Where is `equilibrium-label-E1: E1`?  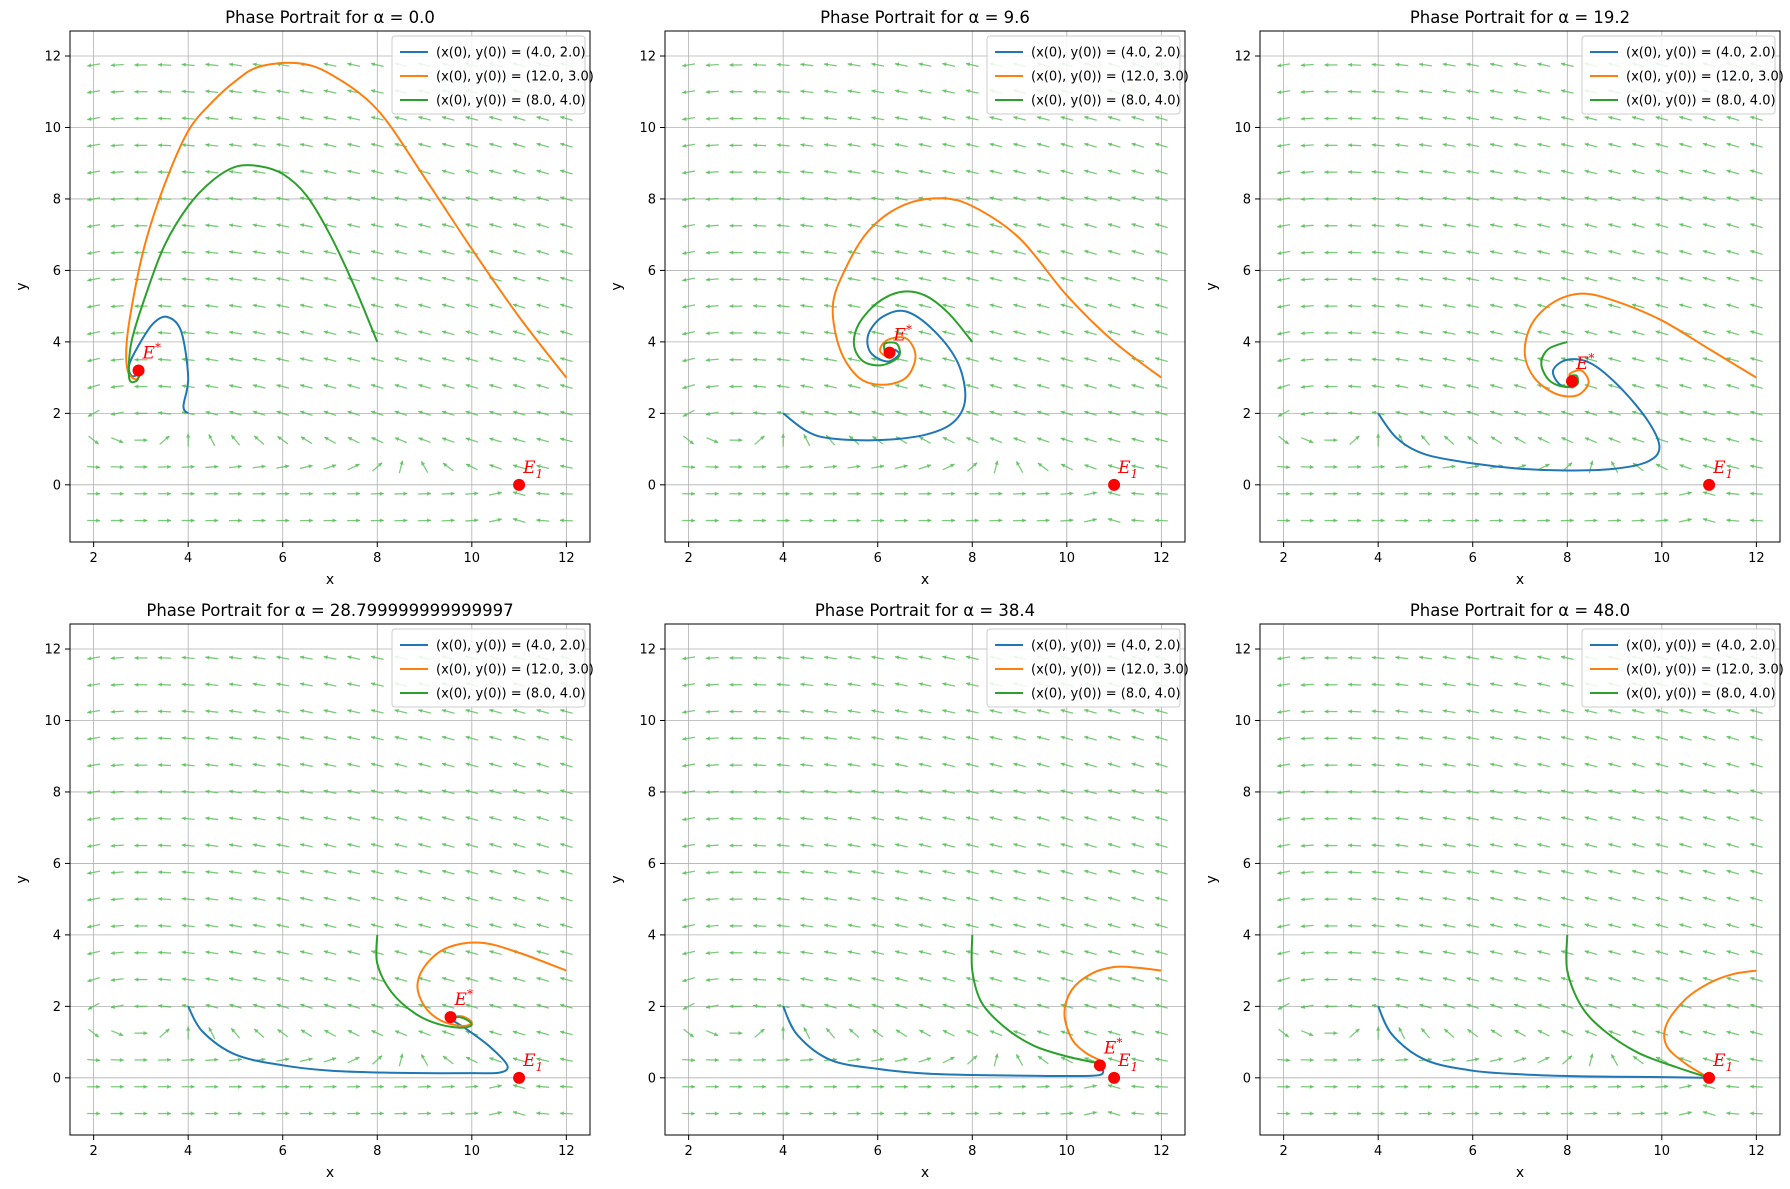
equilibrium-label-E1: E1 is located at coordinates (532, 469).